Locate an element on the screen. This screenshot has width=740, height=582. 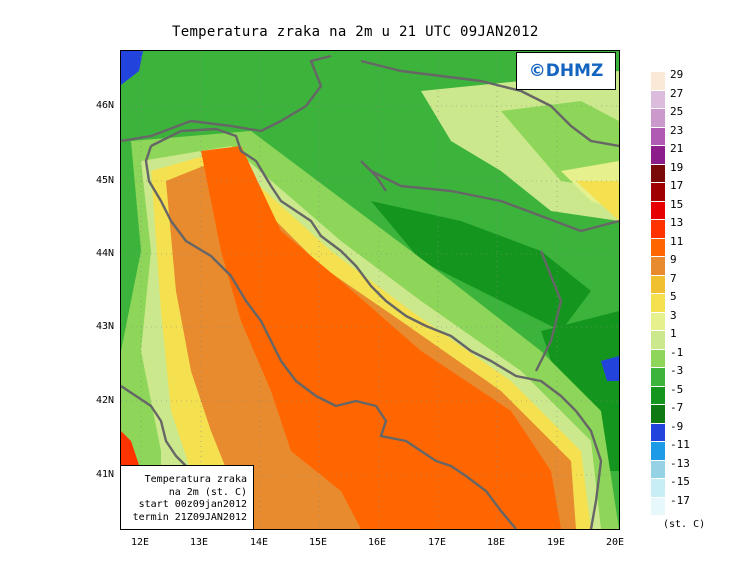
legend-label: -3 is located at coordinates (677, 370).